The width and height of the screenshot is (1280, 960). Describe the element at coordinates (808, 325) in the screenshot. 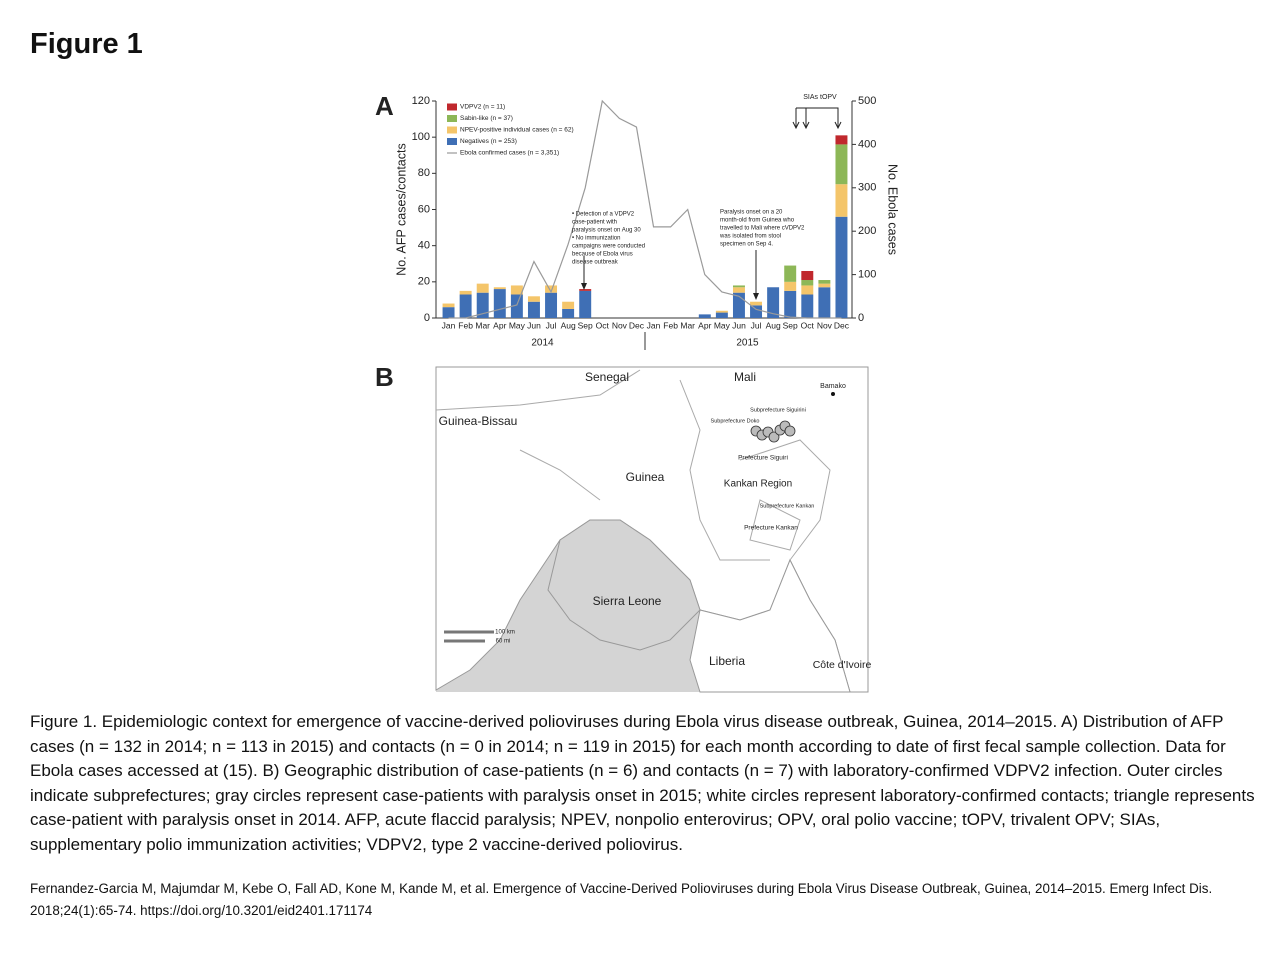

I see `x-tick-label: Oct` at that location.